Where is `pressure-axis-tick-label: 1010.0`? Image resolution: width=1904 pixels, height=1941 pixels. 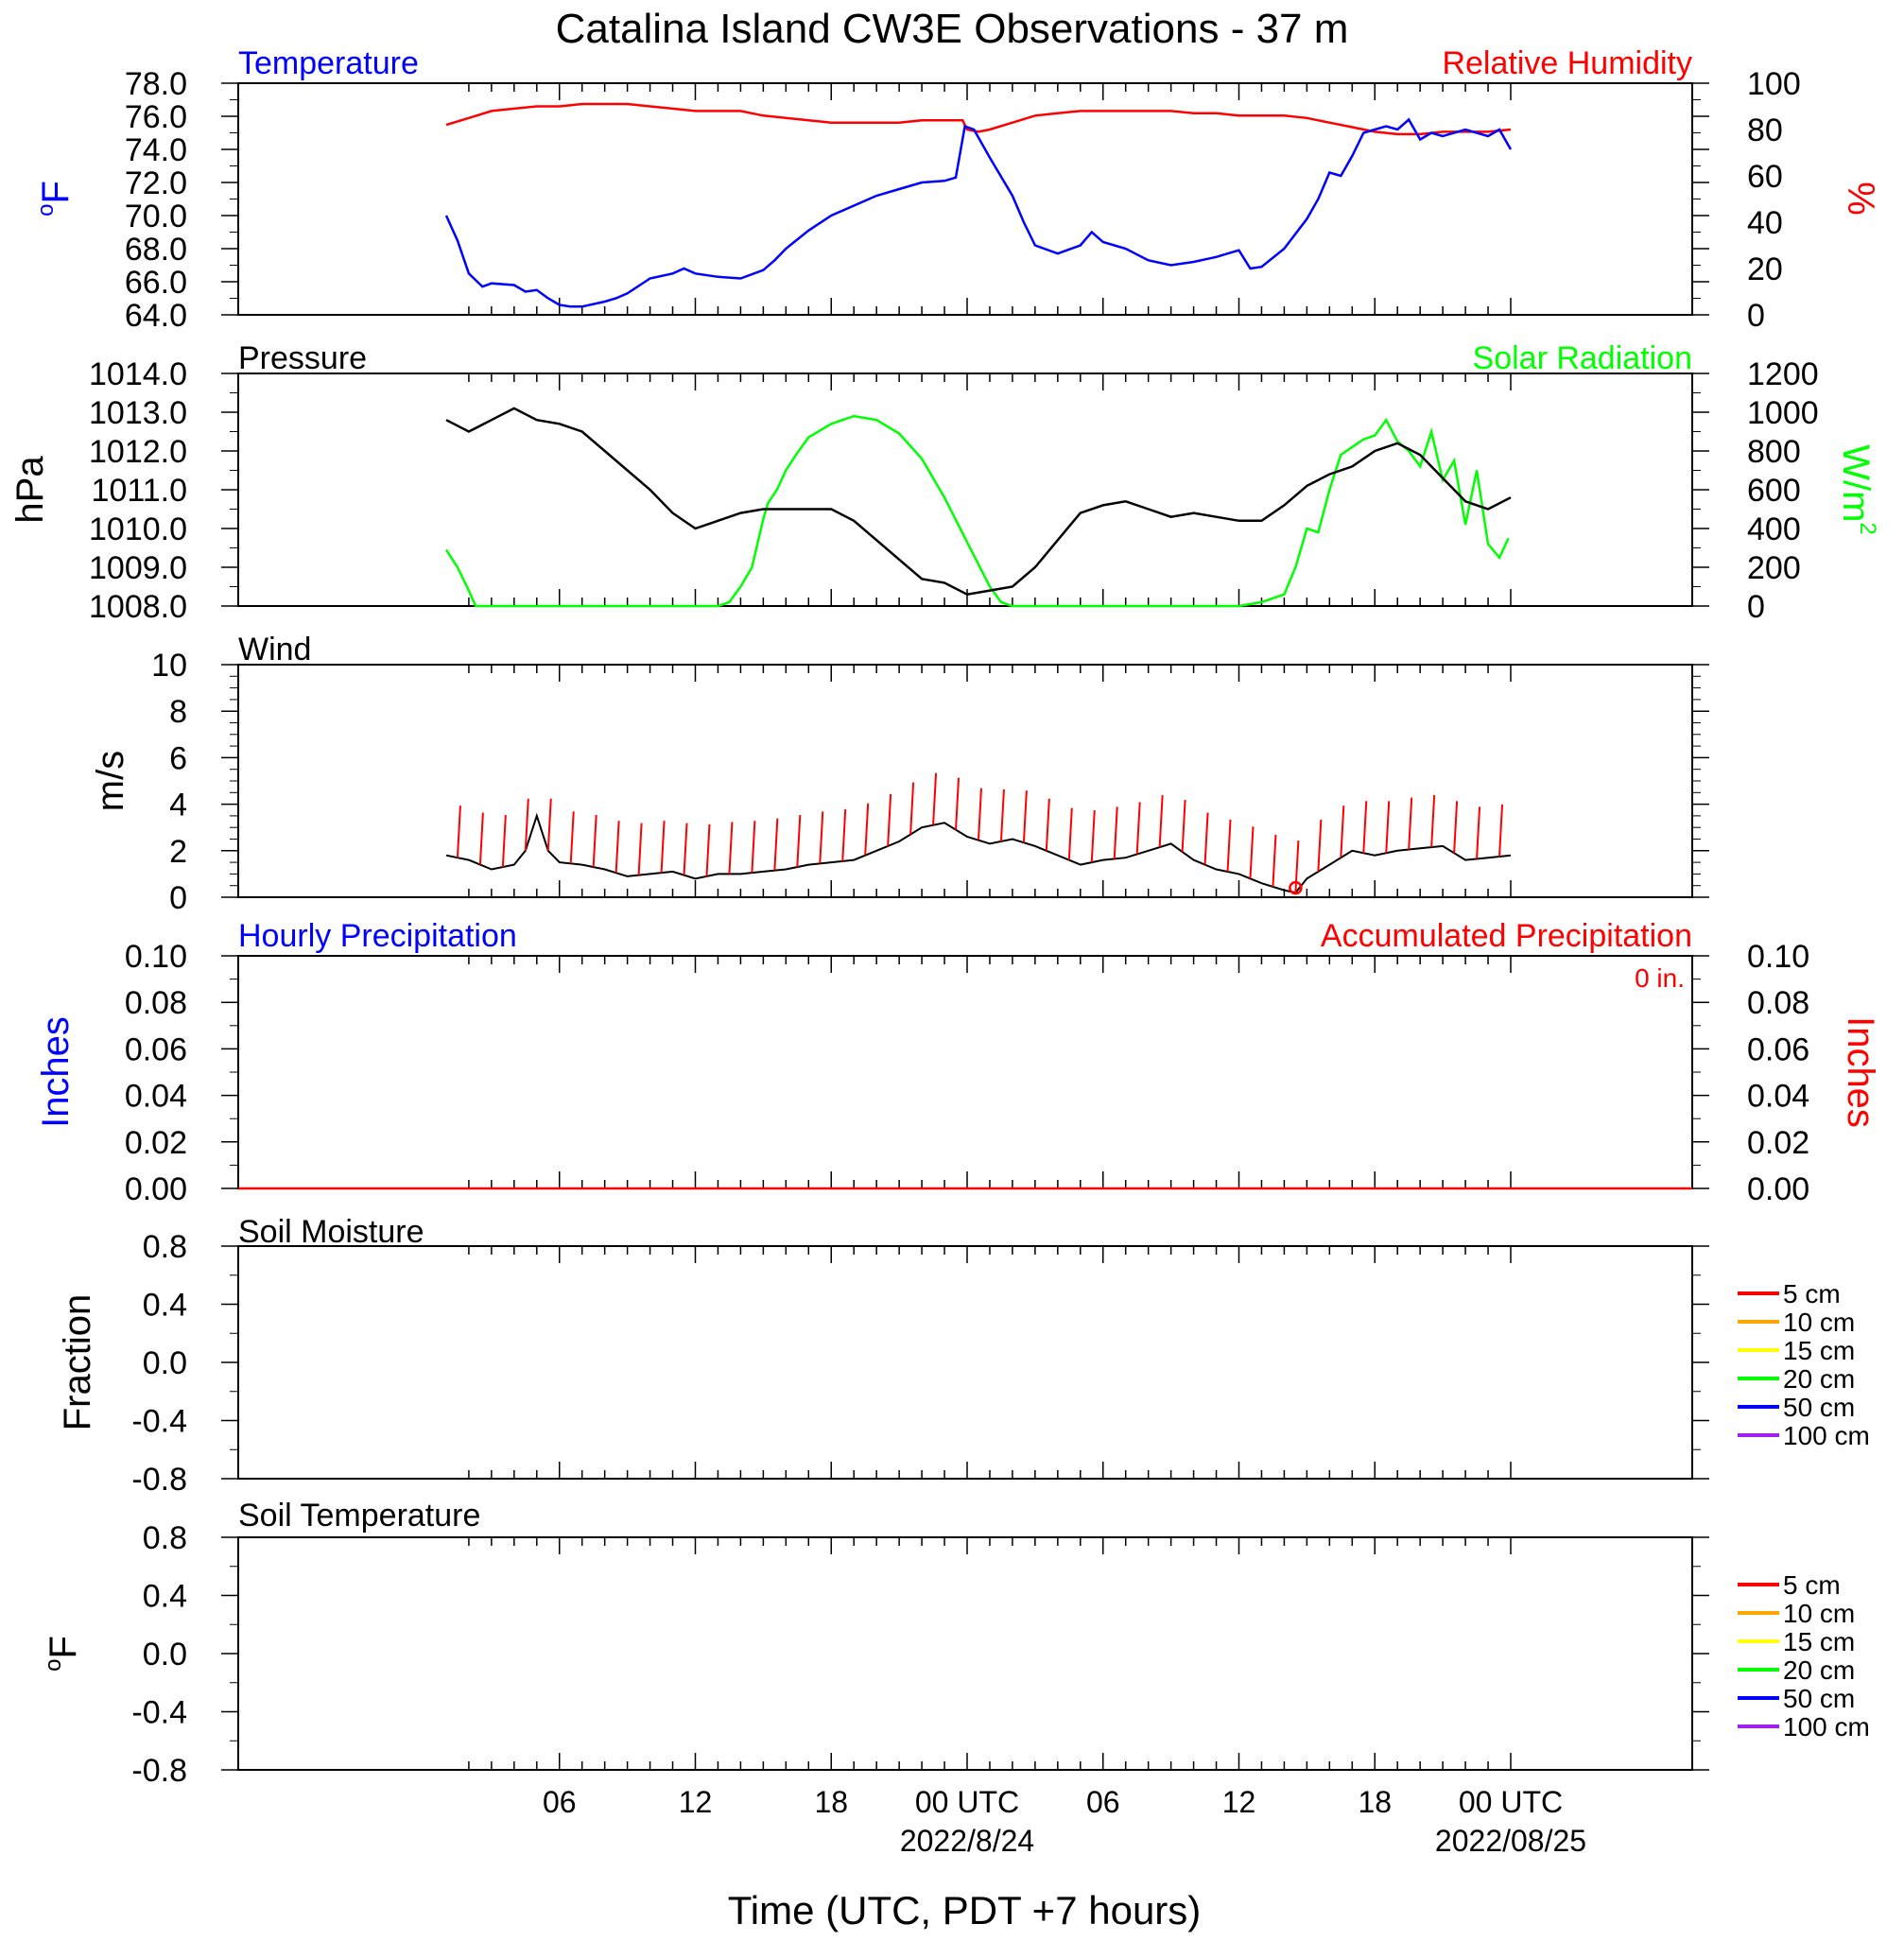
pressure-axis-tick-label: 1010.0 is located at coordinates (138, 529).